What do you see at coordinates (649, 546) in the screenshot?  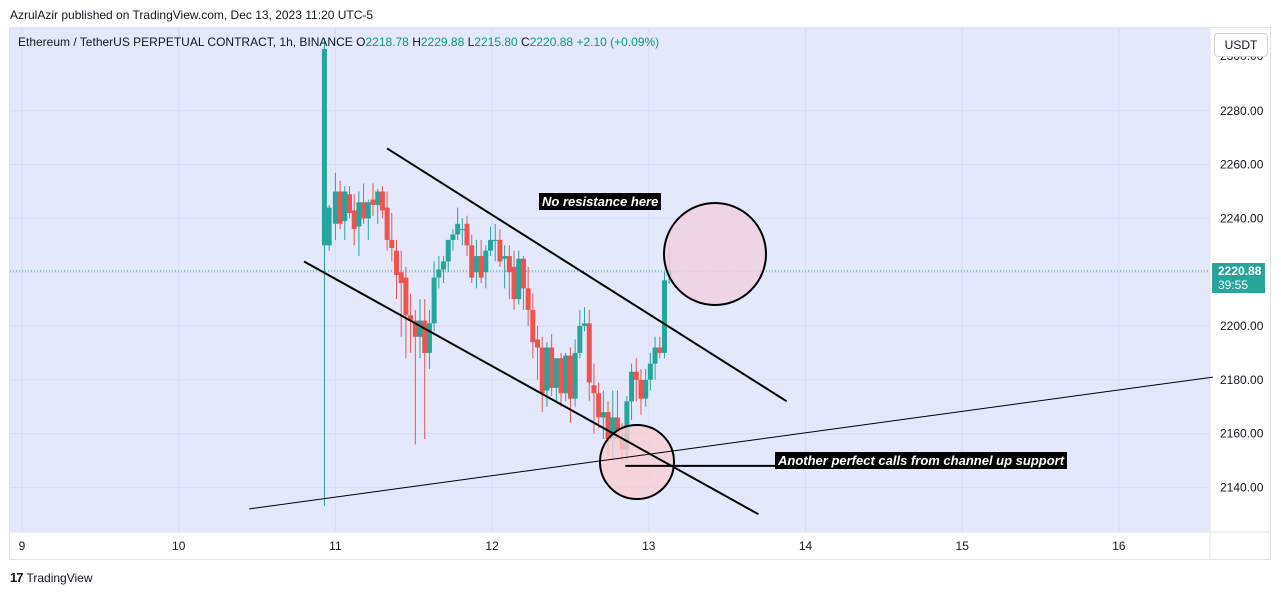 I see `time-tick-label: 13` at bounding box center [649, 546].